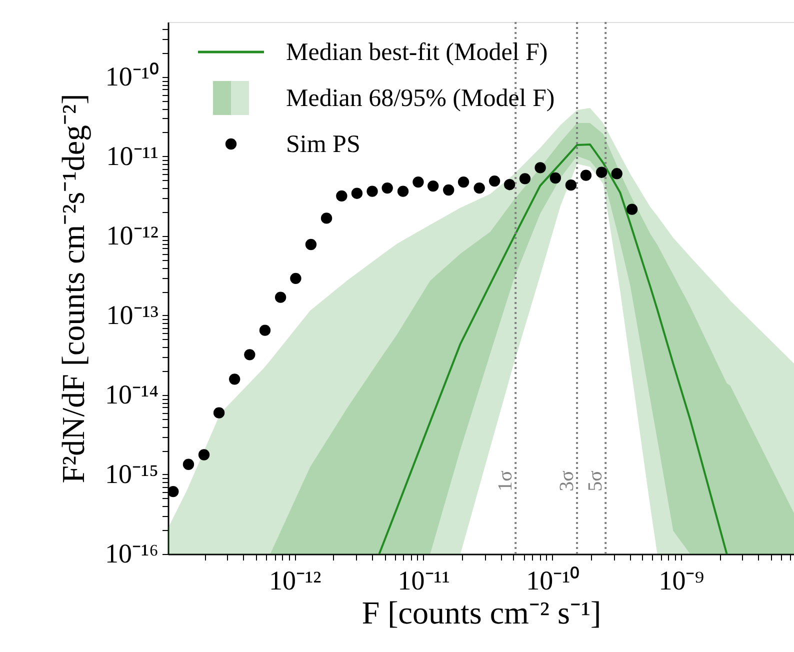 The height and width of the screenshot is (652, 794). Describe the element at coordinates (323, 144) in the screenshot. I see `legend-label: Sim PS` at that location.